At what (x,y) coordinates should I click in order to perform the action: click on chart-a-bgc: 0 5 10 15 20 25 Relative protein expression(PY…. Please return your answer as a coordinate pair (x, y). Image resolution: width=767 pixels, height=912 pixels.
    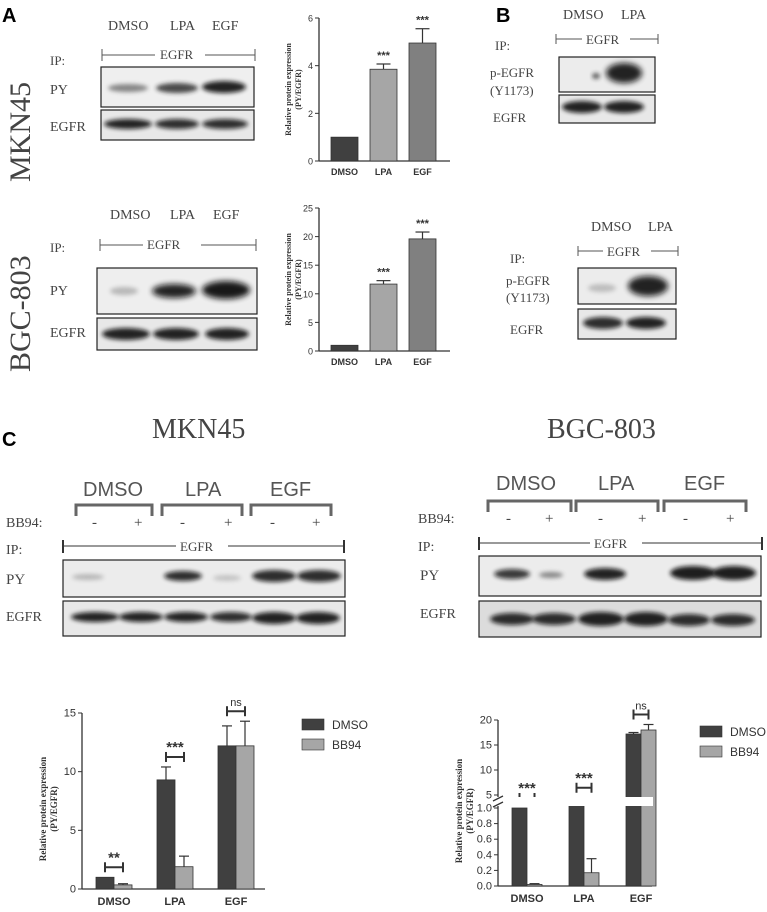
    Looking at the image, I should click on (367, 285).